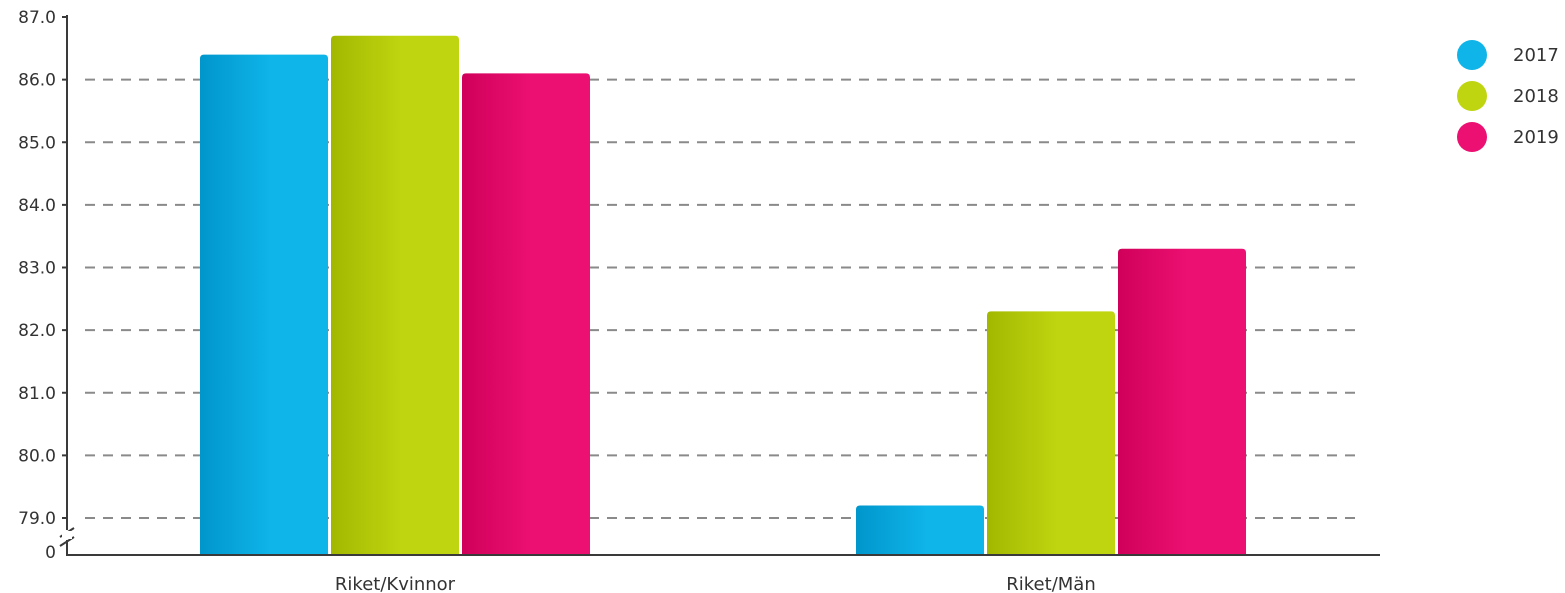  I want to click on y-tick-label: 0, so click(50, 553).